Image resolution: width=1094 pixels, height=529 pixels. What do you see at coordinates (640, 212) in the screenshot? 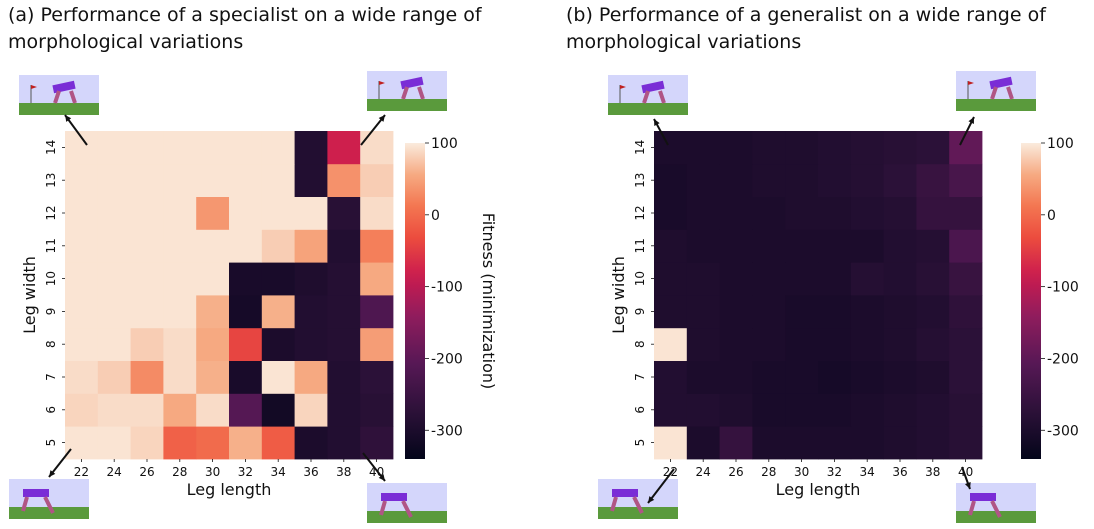
I see `y-tick-label: 12` at bounding box center [640, 212].